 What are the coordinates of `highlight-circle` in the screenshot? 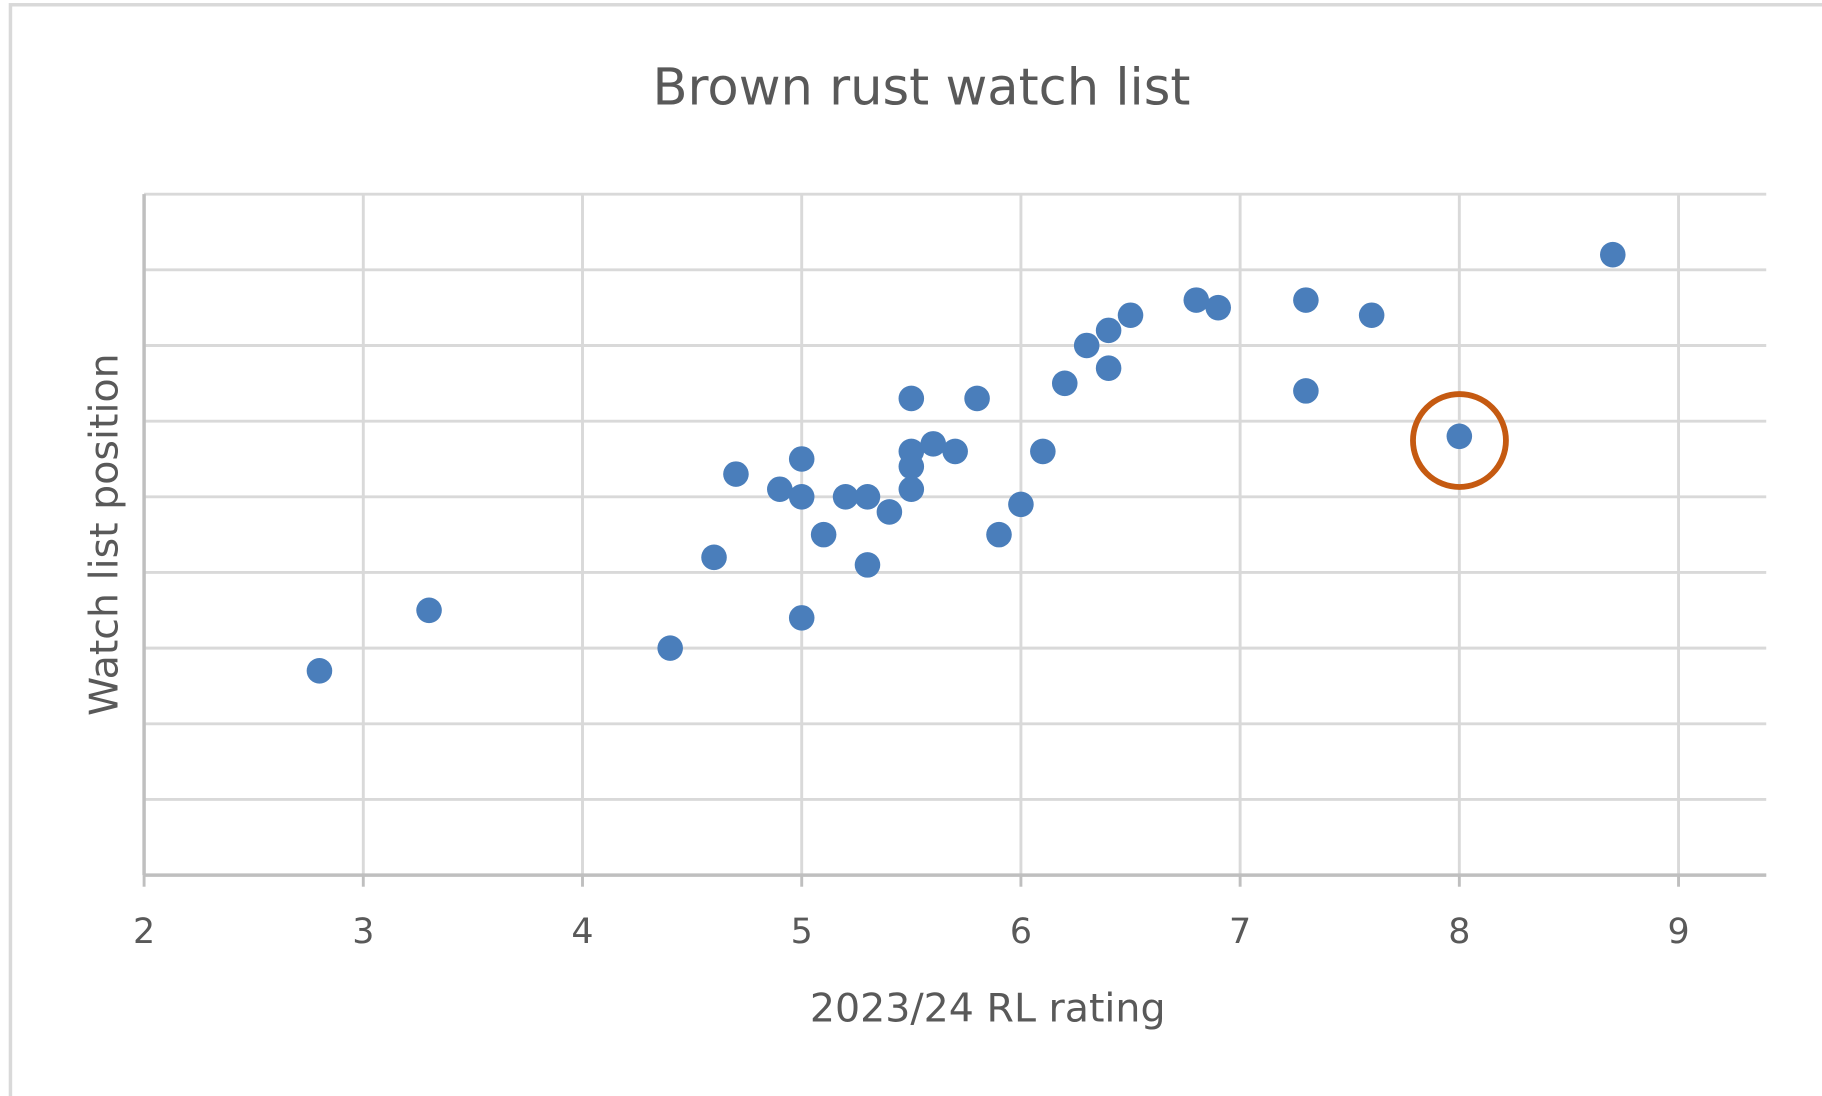 It's located at (1459, 440).